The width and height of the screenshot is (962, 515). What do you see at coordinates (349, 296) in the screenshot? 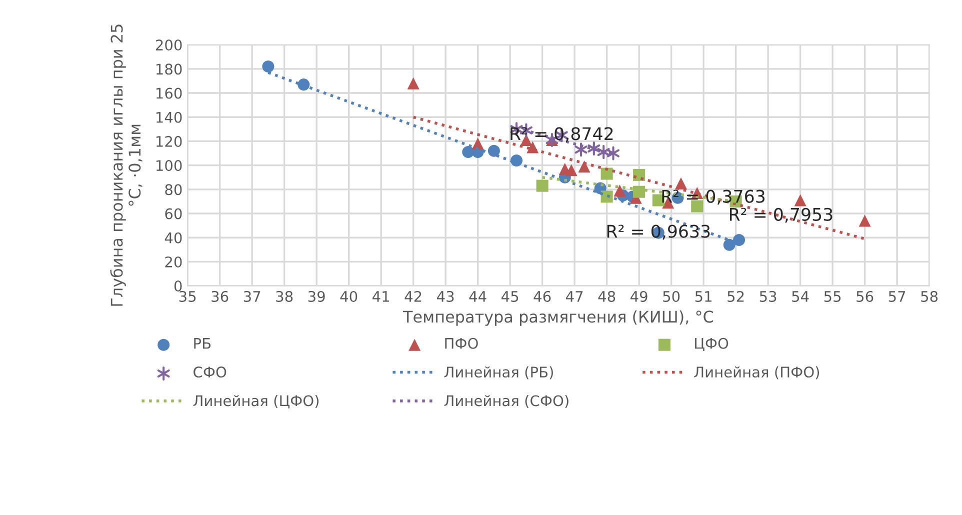
I see `x-tick-label: 40` at bounding box center [349, 296].